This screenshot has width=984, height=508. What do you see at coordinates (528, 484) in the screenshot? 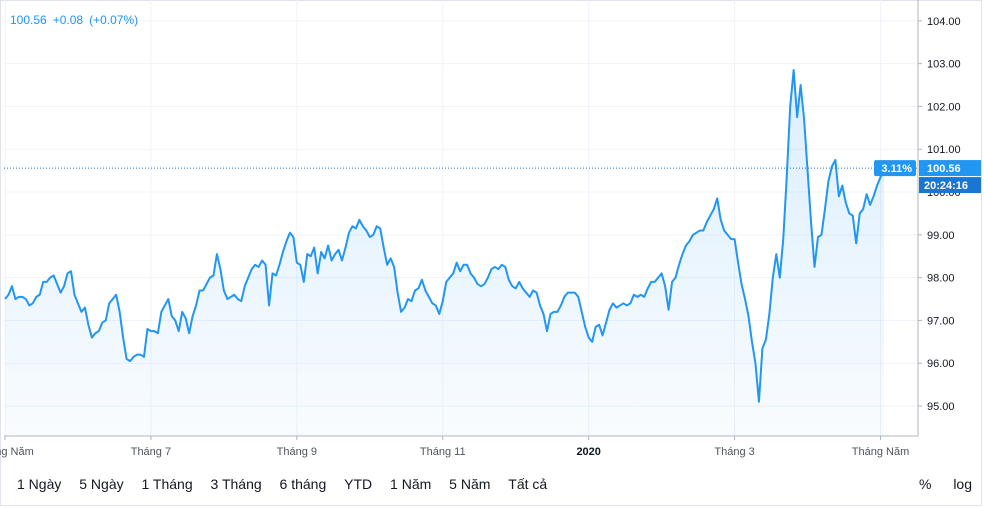
I see `range-all-button: Tất cả` at bounding box center [528, 484].